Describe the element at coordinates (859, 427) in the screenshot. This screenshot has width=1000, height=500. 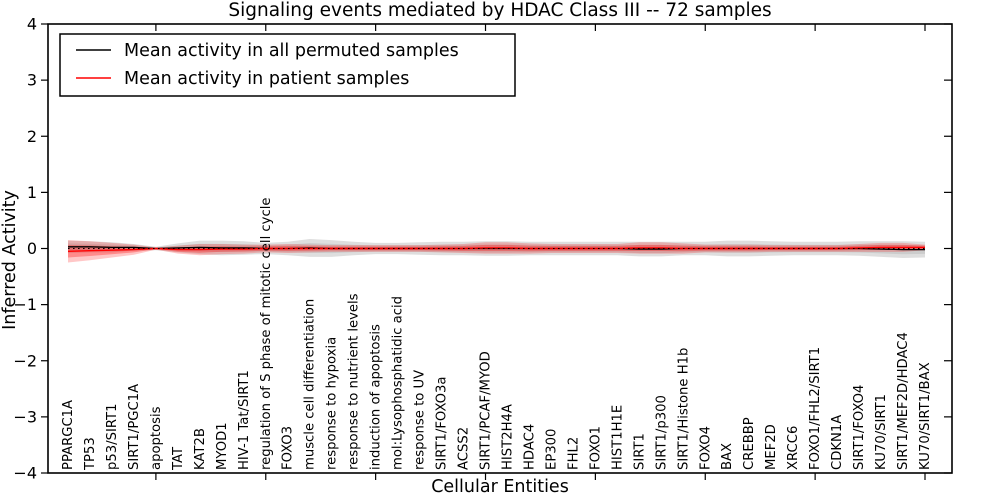
I see `x-tick-label: SIRT1/FOXO4` at that location.